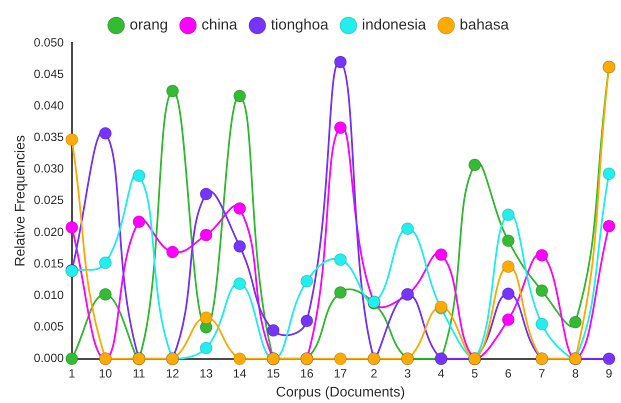 This screenshot has height=403, width=621. I want to click on legend-label: china, so click(220, 25).